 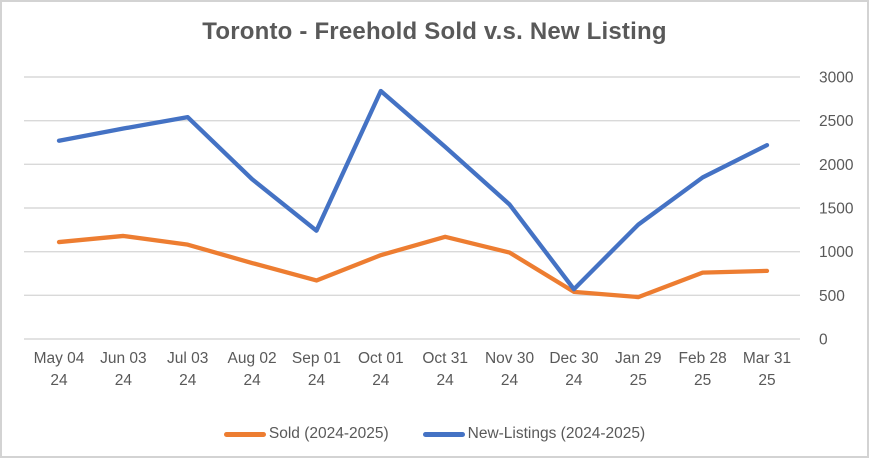 What do you see at coordinates (509, 358) in the screenshot?
I see `x-tick-label-date: Nov 30` at bounding box center [509, 358].